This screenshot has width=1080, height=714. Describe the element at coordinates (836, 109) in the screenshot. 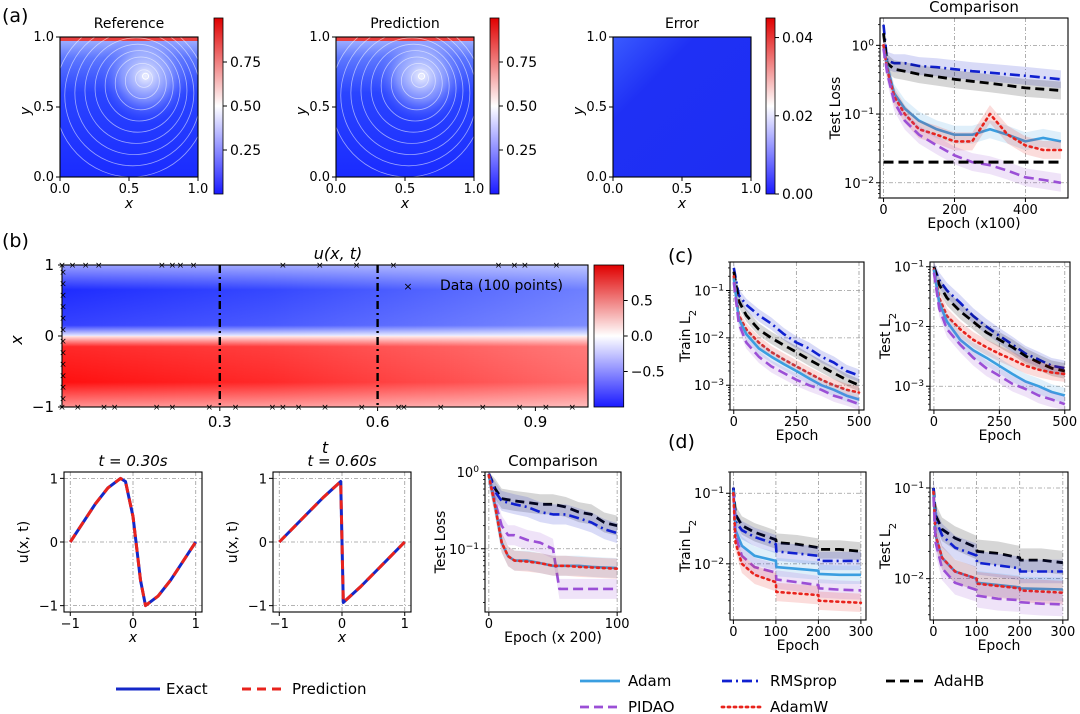

I see `y-axis-label: Test Loss` at that location.